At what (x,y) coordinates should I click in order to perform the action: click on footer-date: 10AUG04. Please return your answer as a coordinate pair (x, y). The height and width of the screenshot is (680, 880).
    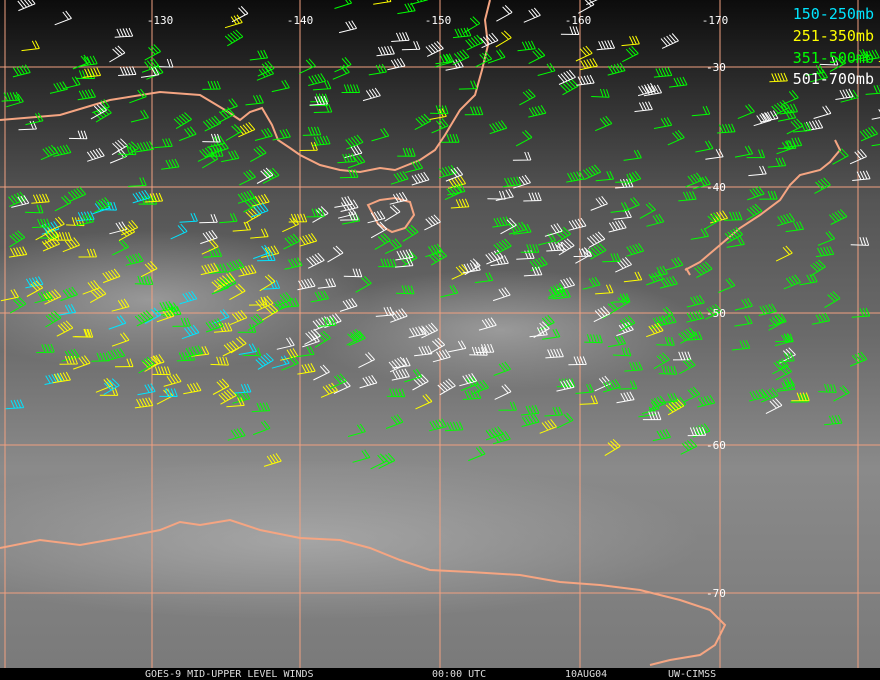
    Looking at the image, I should click on (586, 674).